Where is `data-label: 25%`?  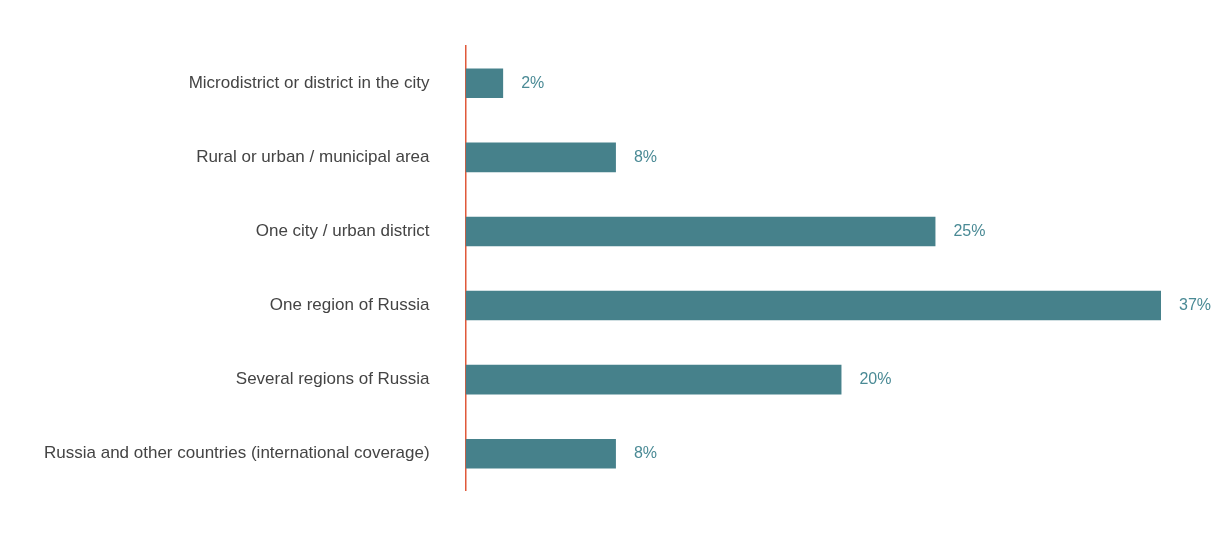 data-label: 25% is located at coordinates (969, 230).